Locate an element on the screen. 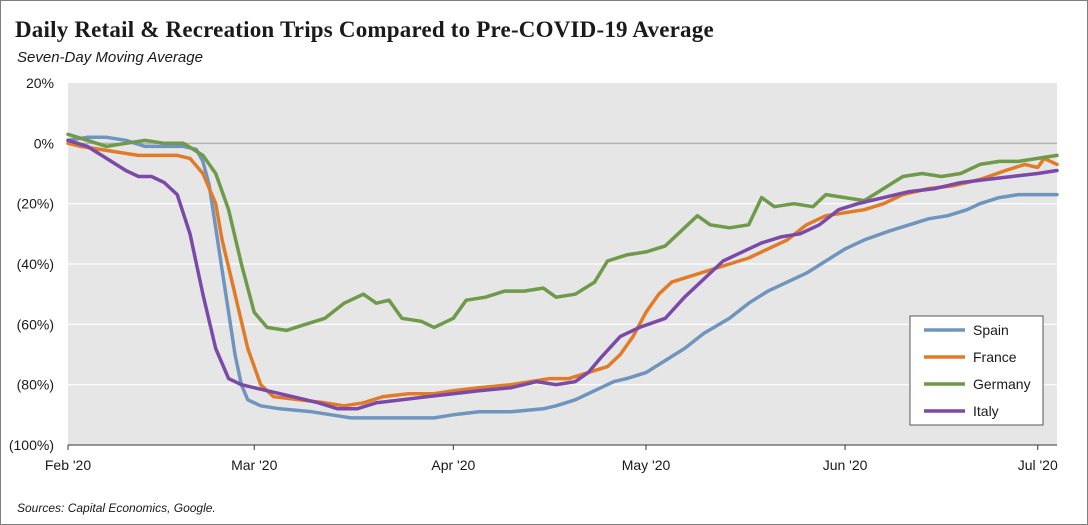 The width and height of the screenshot is (1088, 525). y-tick-label: (40%) is located at coordinates (35, 264).